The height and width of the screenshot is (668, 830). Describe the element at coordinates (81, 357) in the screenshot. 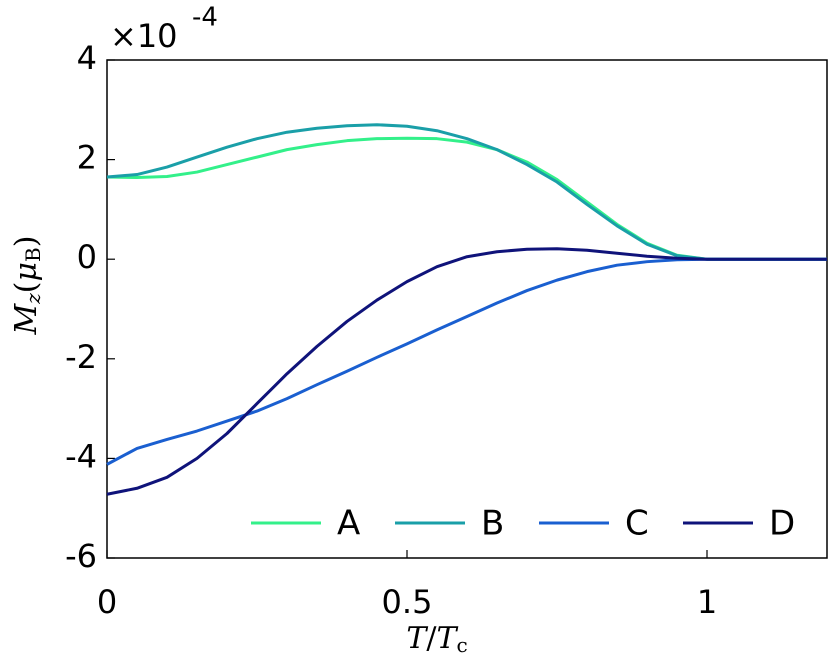

I see `y-tick-label: -2` at that location.